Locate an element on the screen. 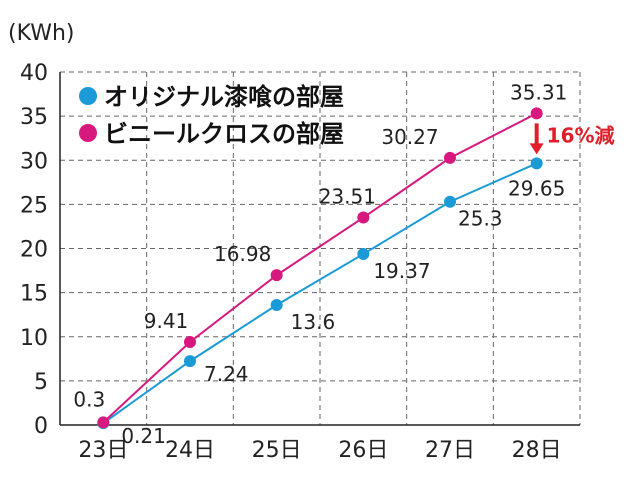  data-label: 23.51 is located at coordinates (347, 197).